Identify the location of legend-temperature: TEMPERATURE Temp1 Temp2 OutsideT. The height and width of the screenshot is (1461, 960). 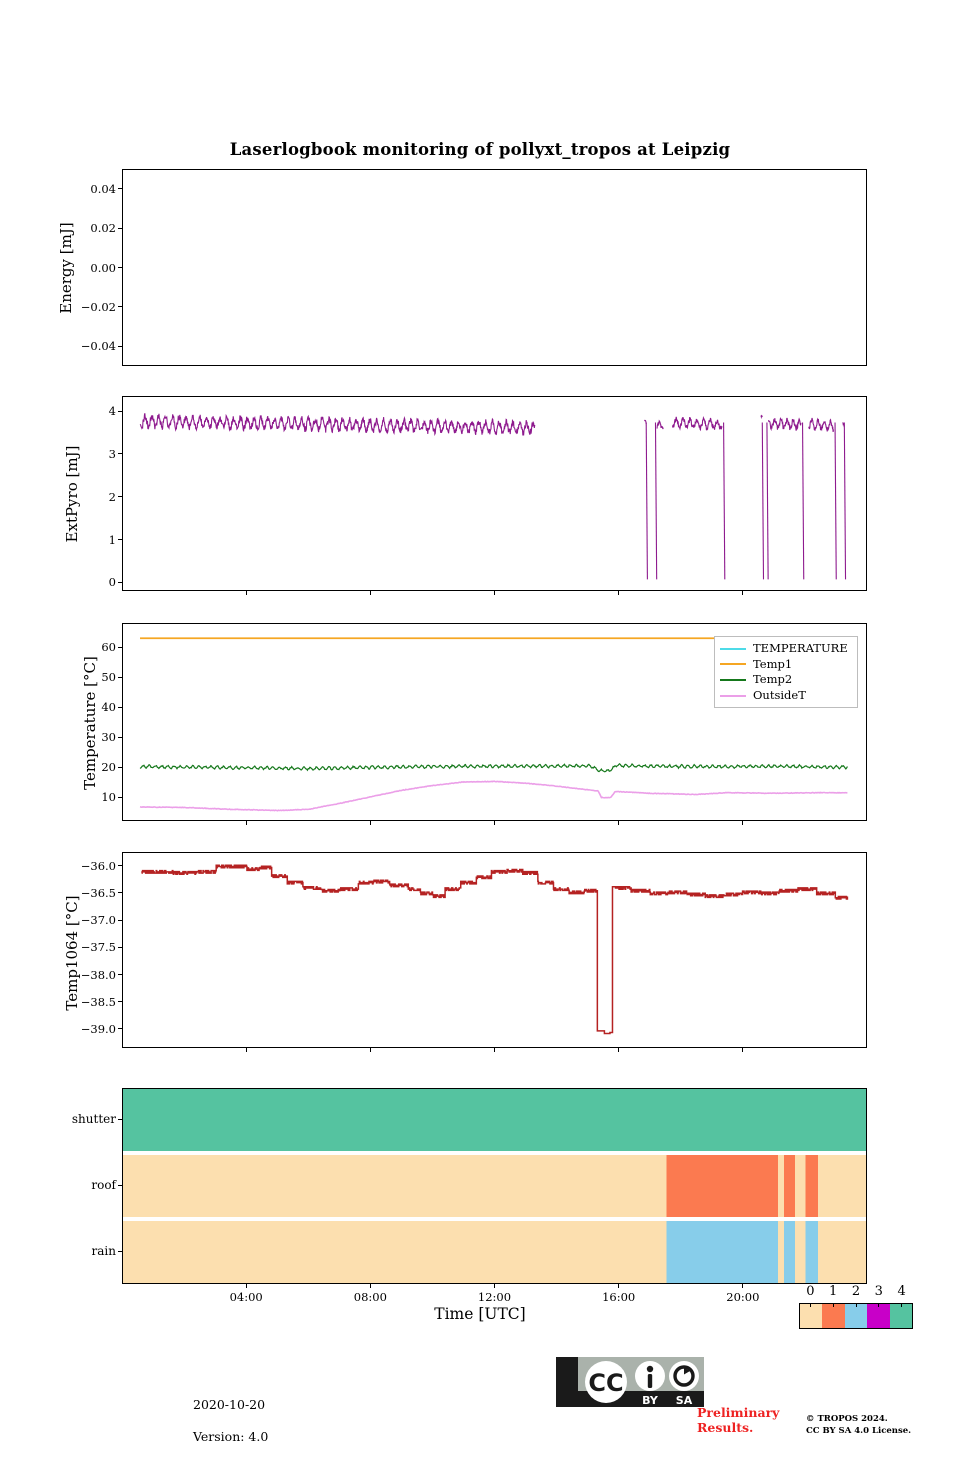
(786, 672).